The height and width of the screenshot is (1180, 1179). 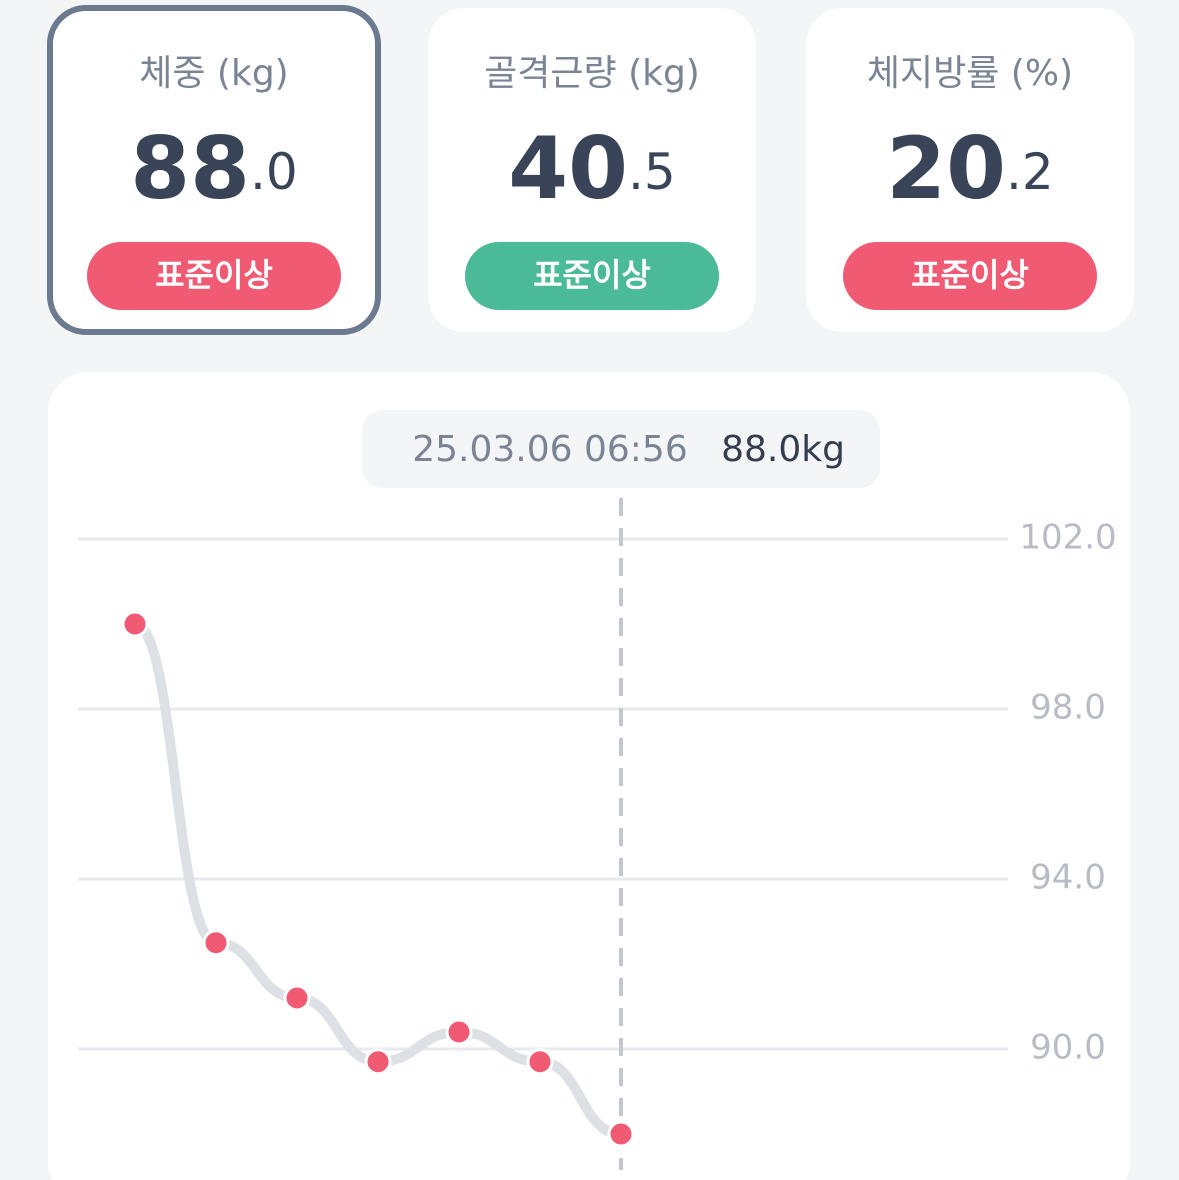 I want to click on card-value: 20.2, so click(x=969, y=169).